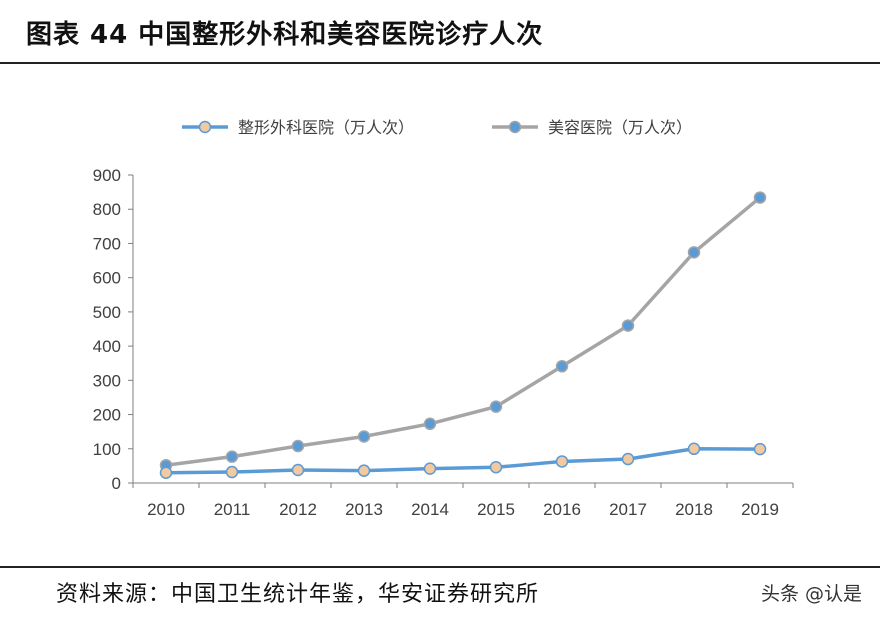  What do you see at coordinates (166, 509) in the screenshot?
I see `x-tick-label: 2010` at bounding box center [166, 509].